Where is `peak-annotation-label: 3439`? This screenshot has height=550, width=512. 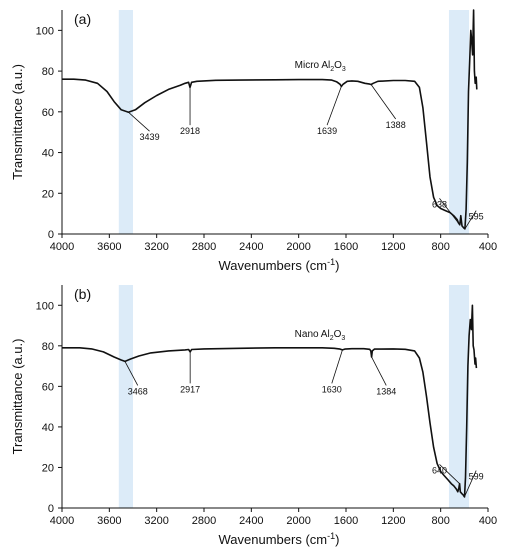 peak-annotation-label: 3439 is located at coordinates (150, 137).